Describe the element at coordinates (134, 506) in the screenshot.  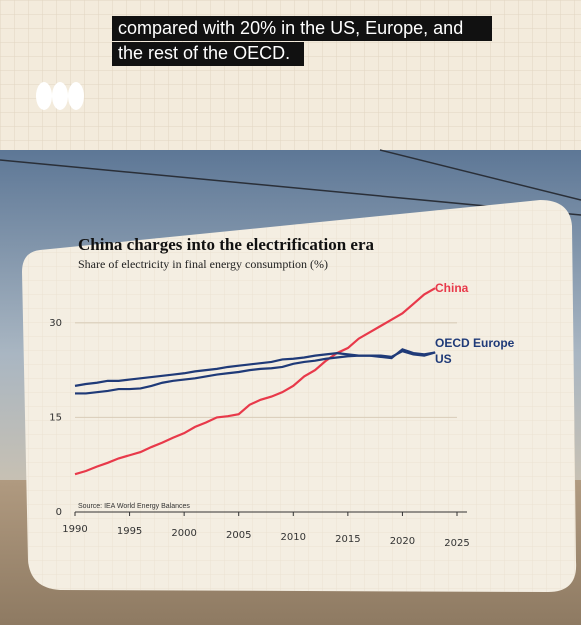
I see `source: Source: IEA World Energy Balances` at that location.